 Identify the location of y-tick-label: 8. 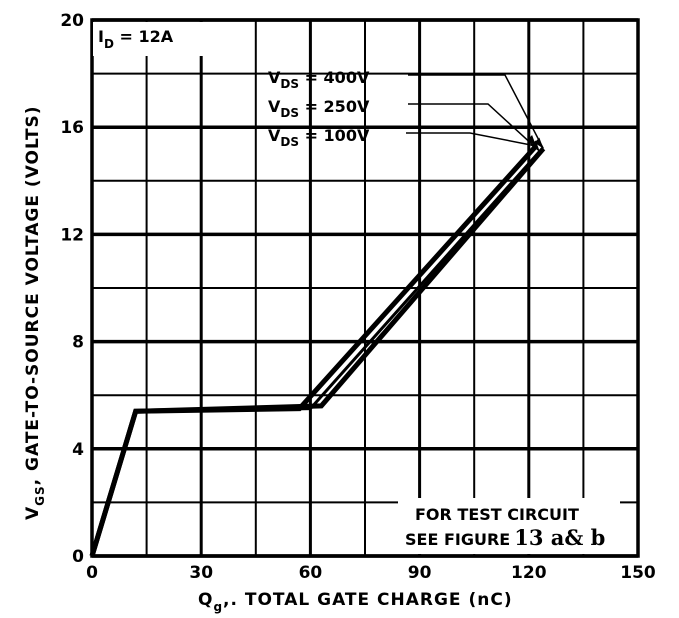
(78, 343).